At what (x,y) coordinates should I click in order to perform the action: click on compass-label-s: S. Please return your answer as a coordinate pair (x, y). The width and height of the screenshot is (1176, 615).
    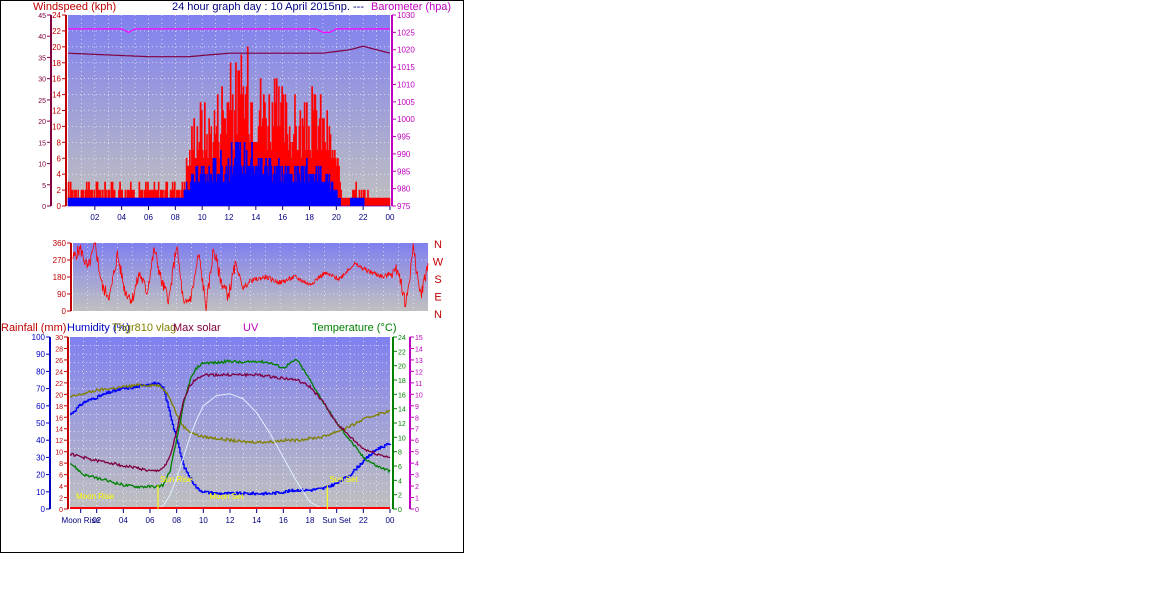
    Looking at the image, I should click on (437, 280).